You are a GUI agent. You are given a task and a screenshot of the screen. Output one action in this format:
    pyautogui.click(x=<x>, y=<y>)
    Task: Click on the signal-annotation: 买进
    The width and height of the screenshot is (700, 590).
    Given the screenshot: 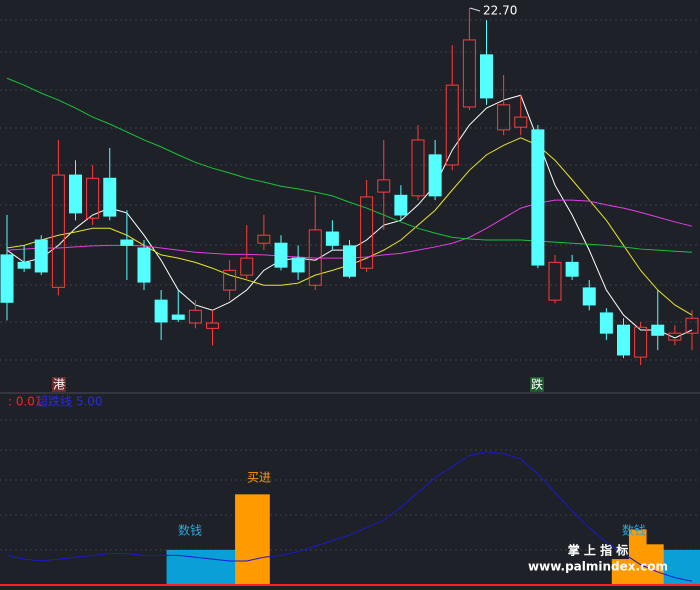 What is the action you would take?
    pyautogui.click(x=259, y=478)
    